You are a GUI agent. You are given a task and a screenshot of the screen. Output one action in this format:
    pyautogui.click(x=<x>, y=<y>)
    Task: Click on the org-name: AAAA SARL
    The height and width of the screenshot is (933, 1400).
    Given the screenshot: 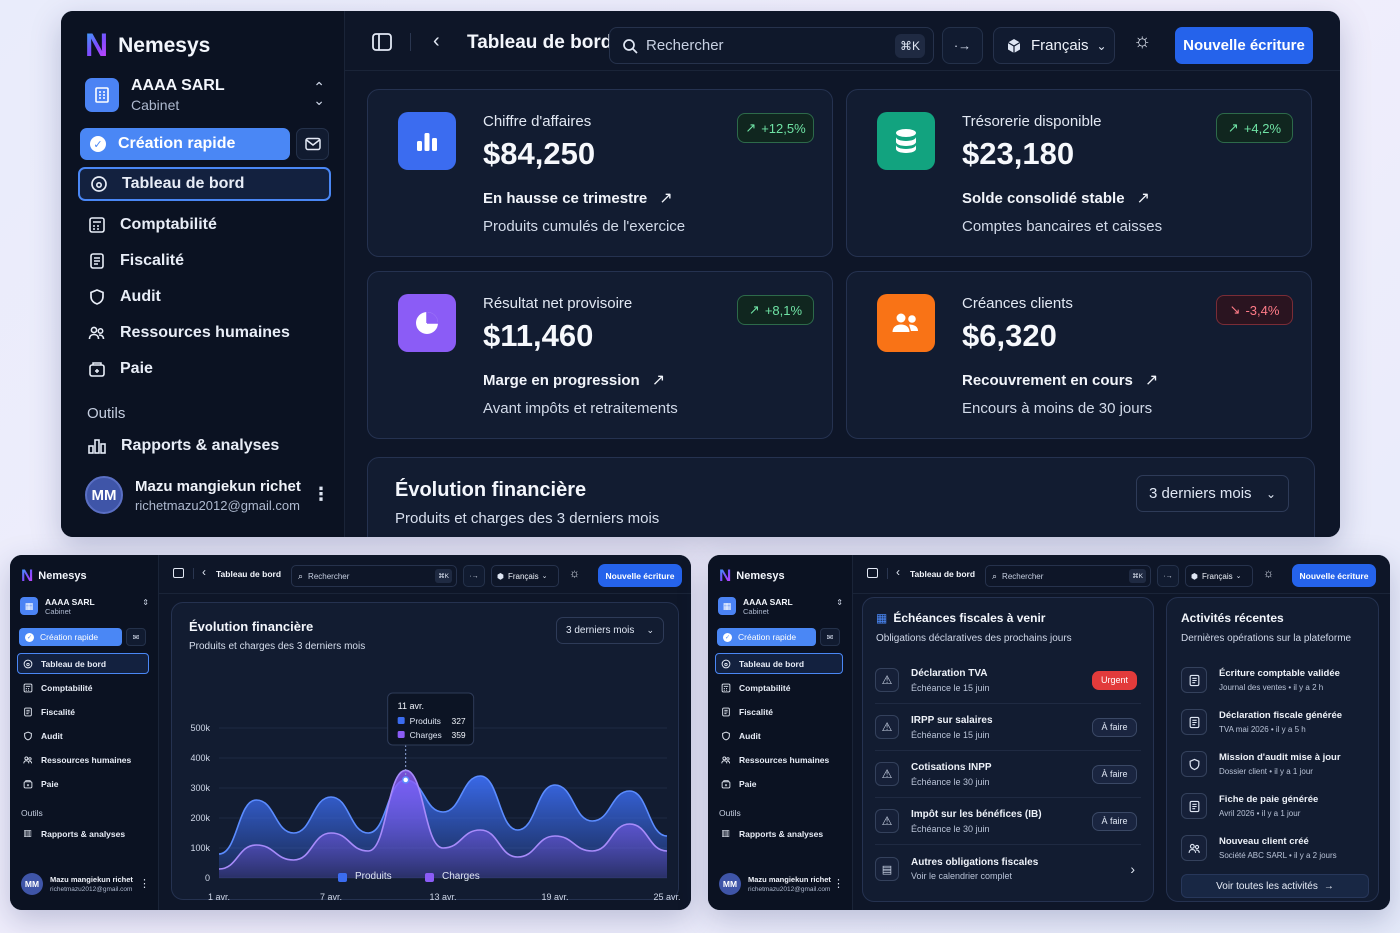 What is the action you would take?
    pyautogui.click(x=70, y=601)
    